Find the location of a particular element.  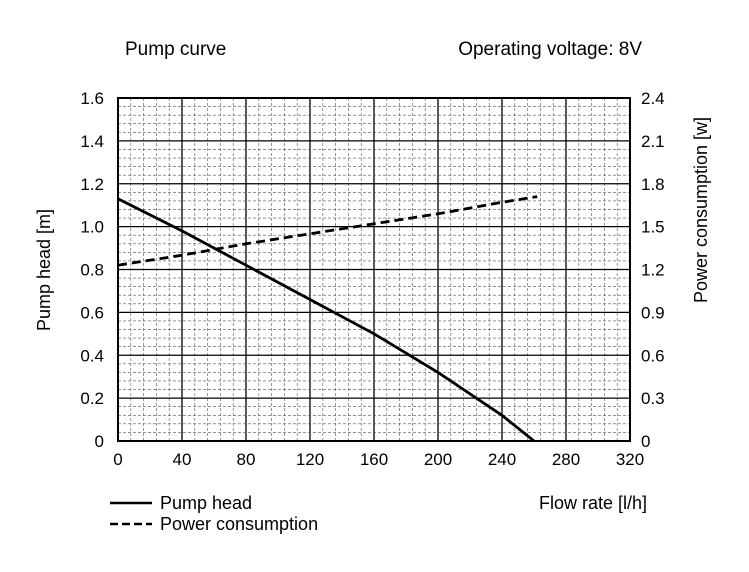

right-y-tick-label: 1.2 is located at coordinates (653, 270).